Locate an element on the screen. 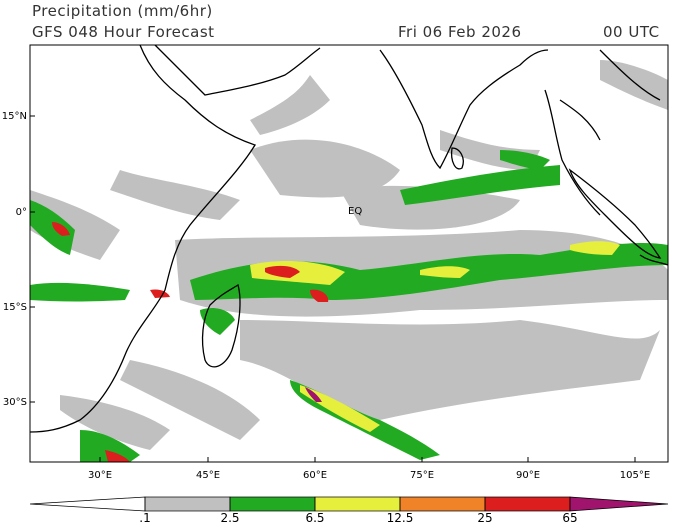  subtitle: GFS 048 Hour Forecast is located at coordinates (123, 32).